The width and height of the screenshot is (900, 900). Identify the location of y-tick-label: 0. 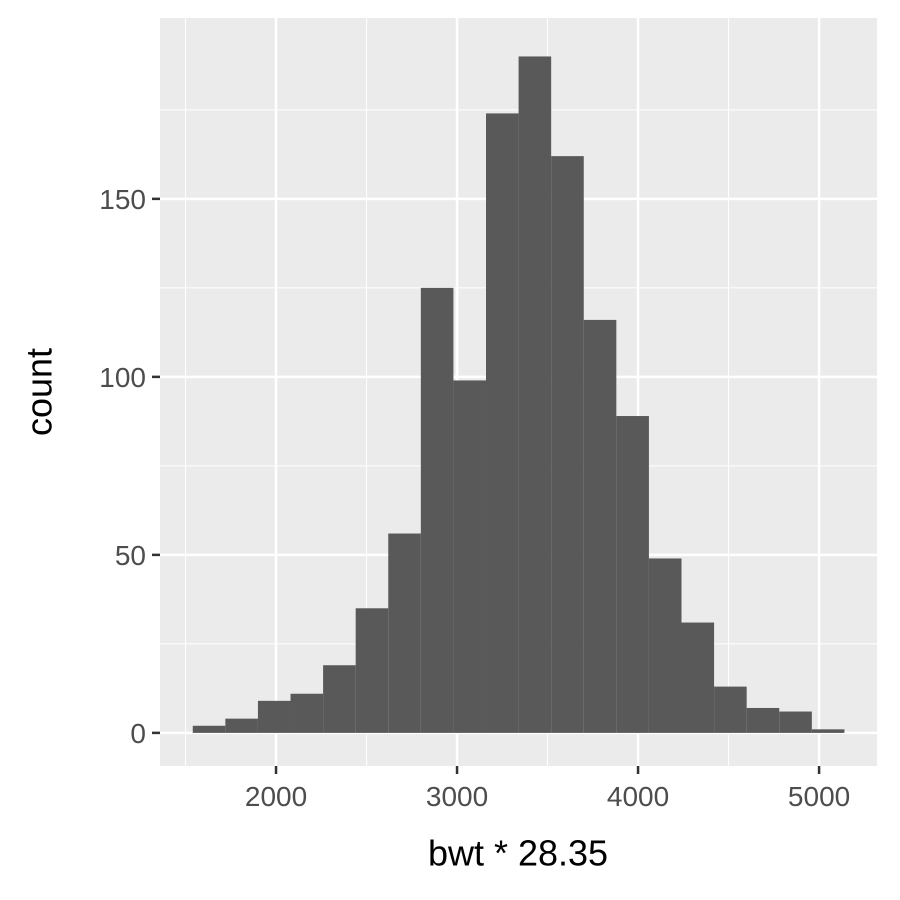
(138, 733).